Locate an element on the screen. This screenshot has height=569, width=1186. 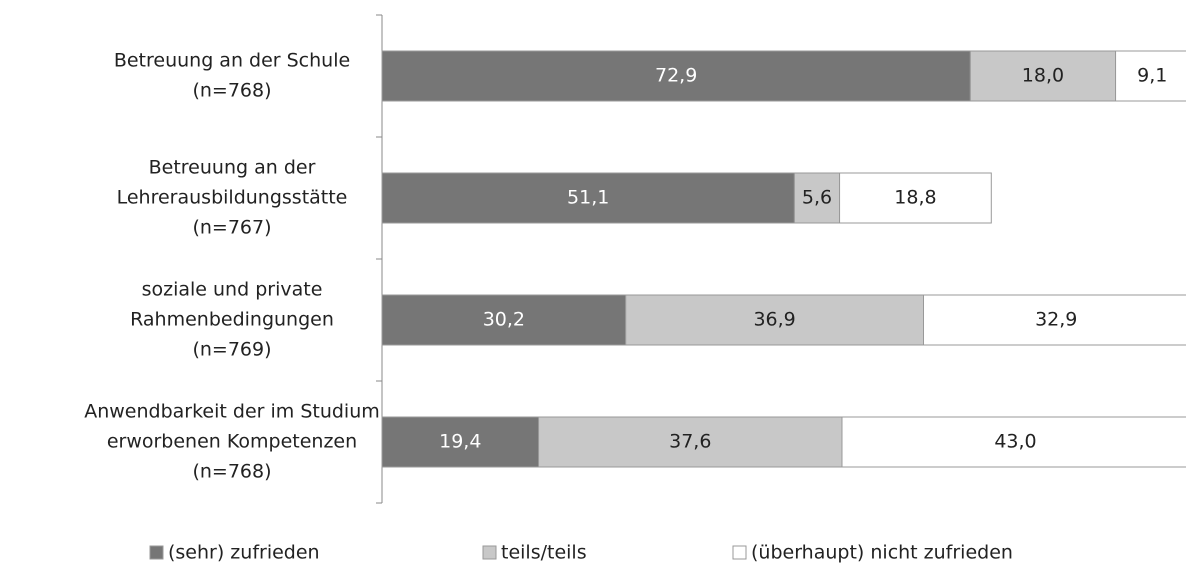
category-label: Lehrerausbildungsstätte is located at coordinates (232, 198).